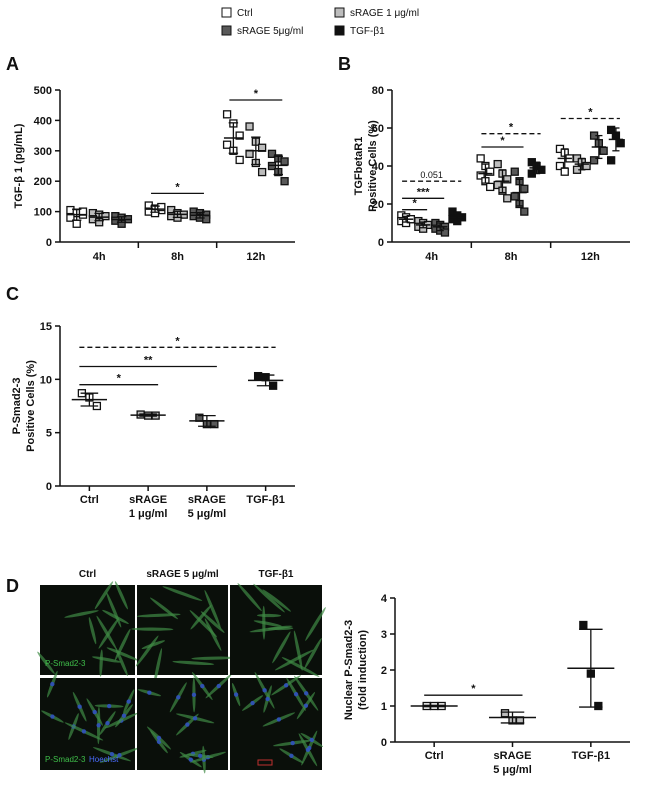  What do you see at coordinates (87, 630) in the screenshot?
I see `micrograph` at bounding box center [87, 630].